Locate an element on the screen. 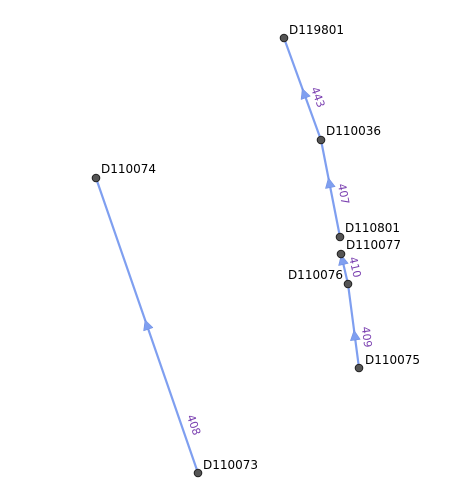 The height and width of the screenshot is (493, 466). node-label-D110074: D110074 is located at coordinates (128, 169).